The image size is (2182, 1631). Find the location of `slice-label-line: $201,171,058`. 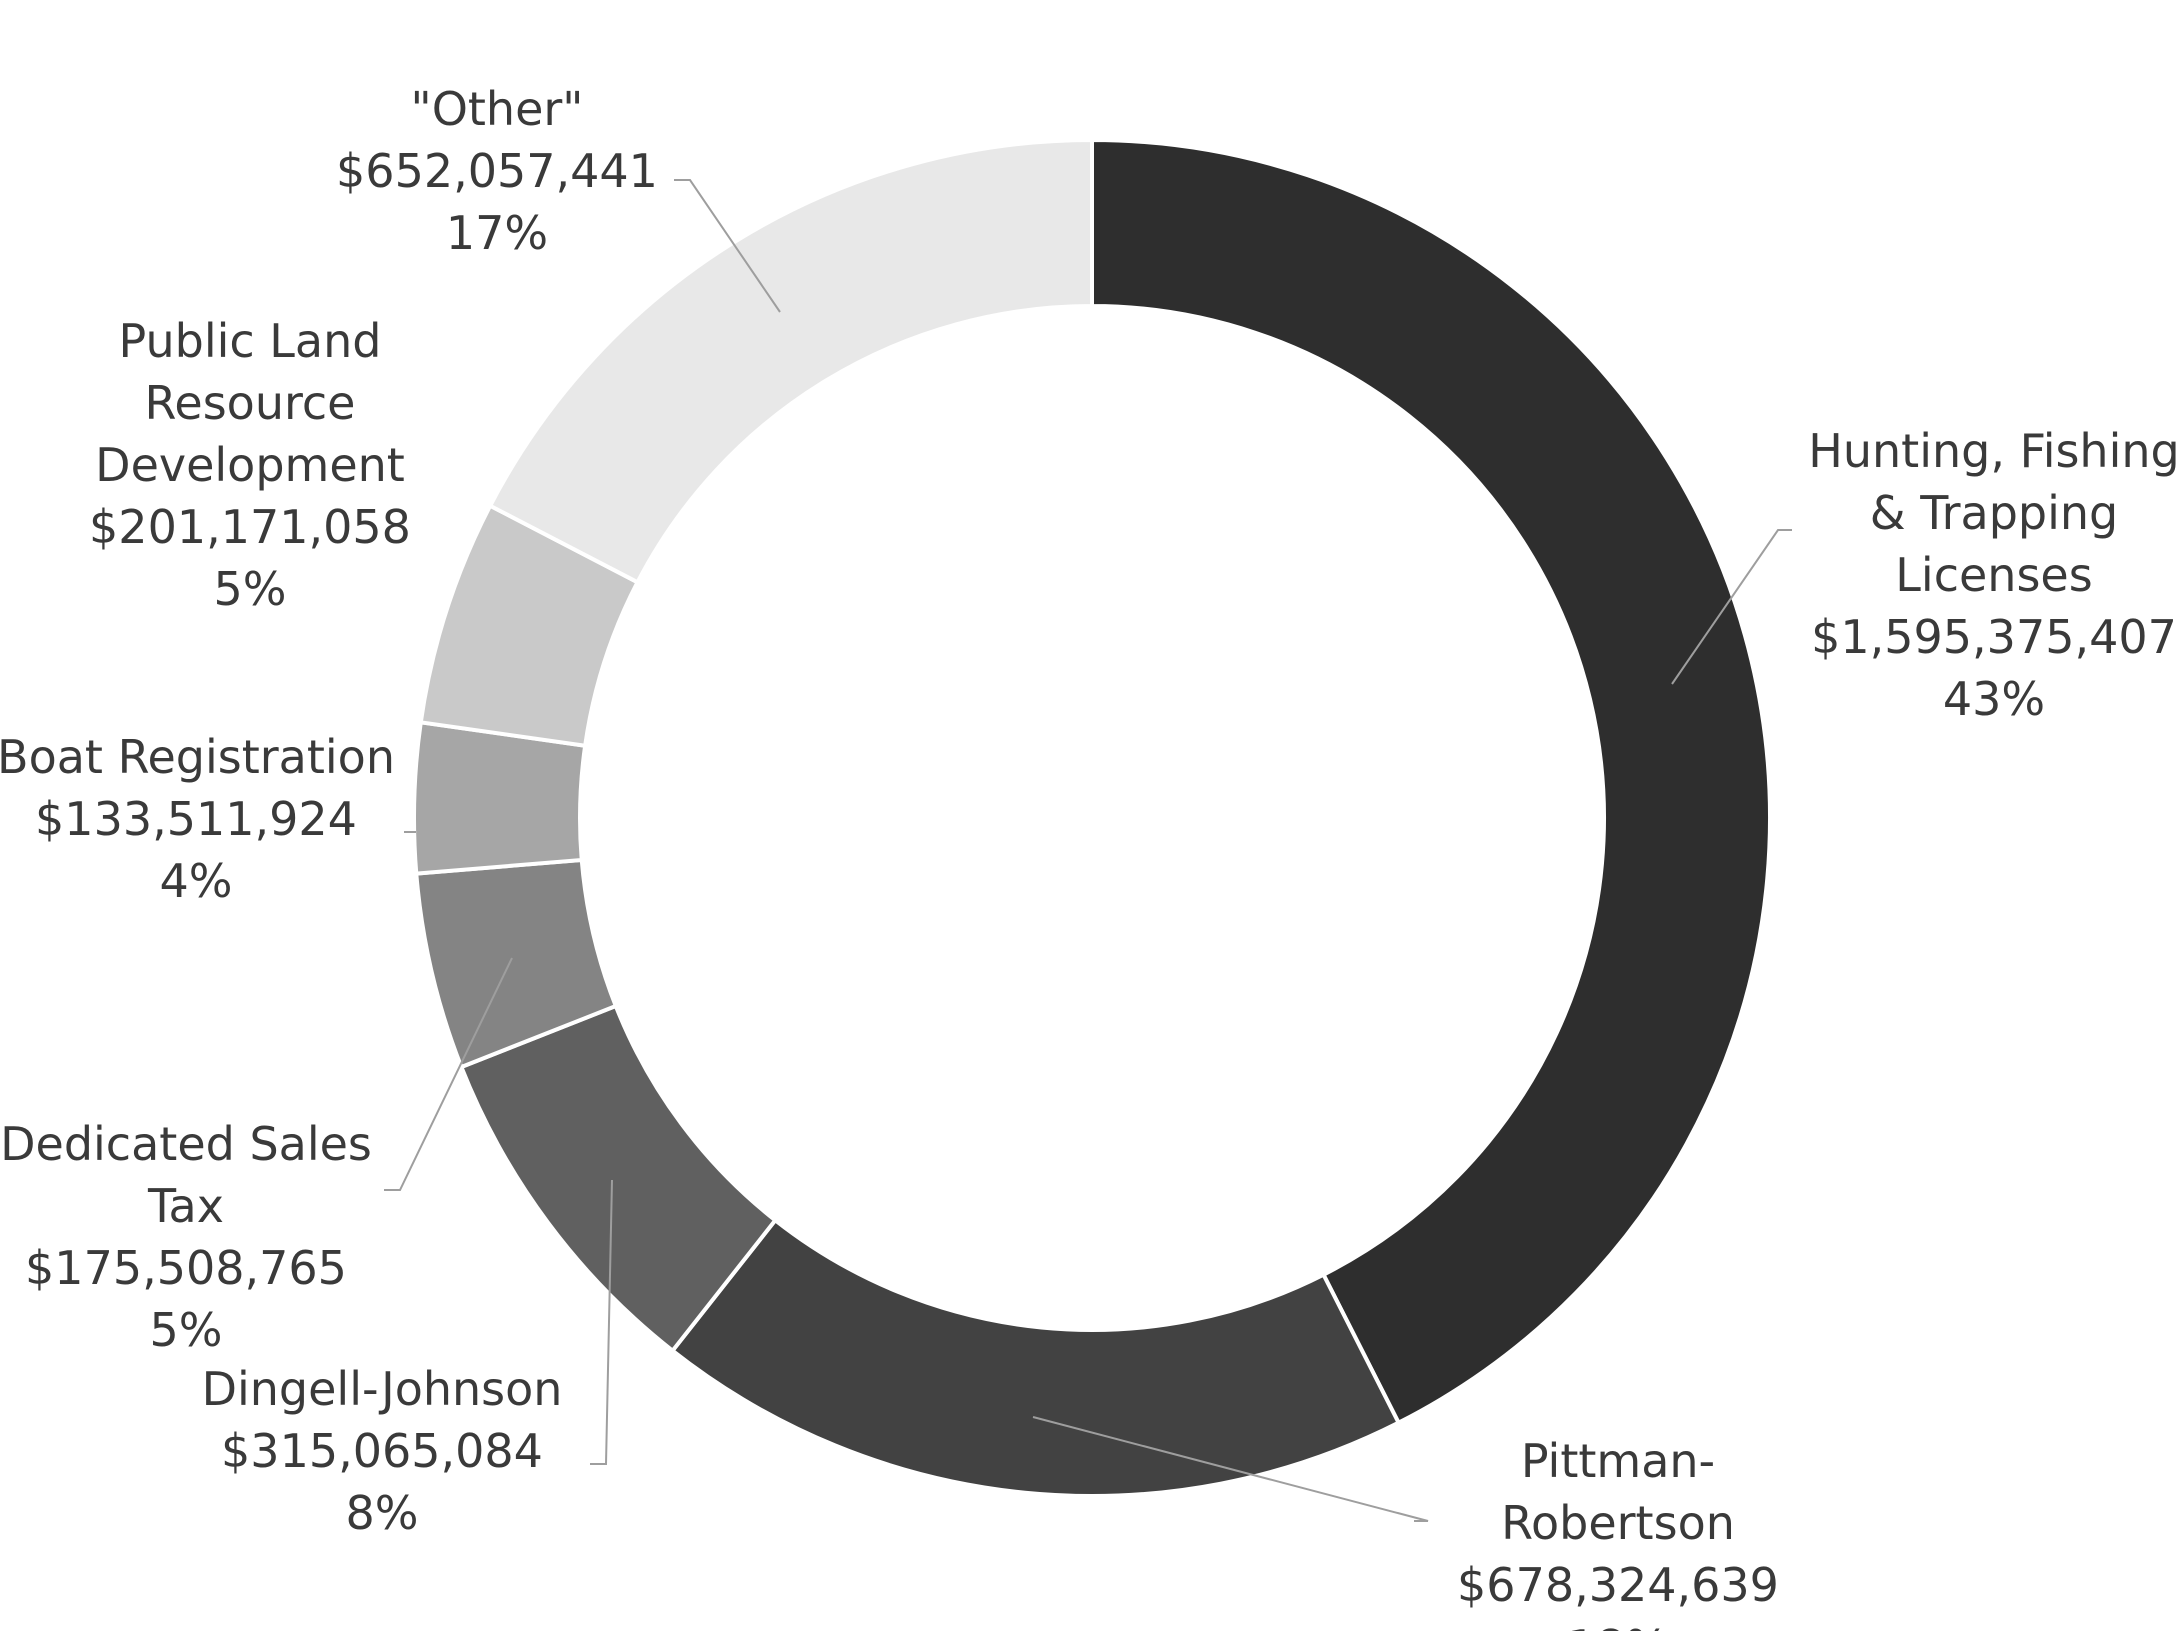

slice-label-line: $201,171,058 is located at coordinates (250, 527).